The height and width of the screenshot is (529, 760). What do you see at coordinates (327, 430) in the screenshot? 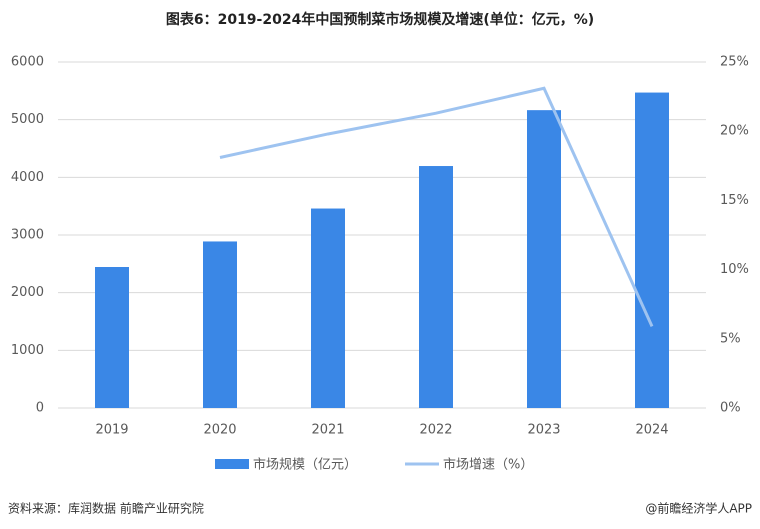
I see `x-tick-label: 2021` at bounding box center [327, 430].